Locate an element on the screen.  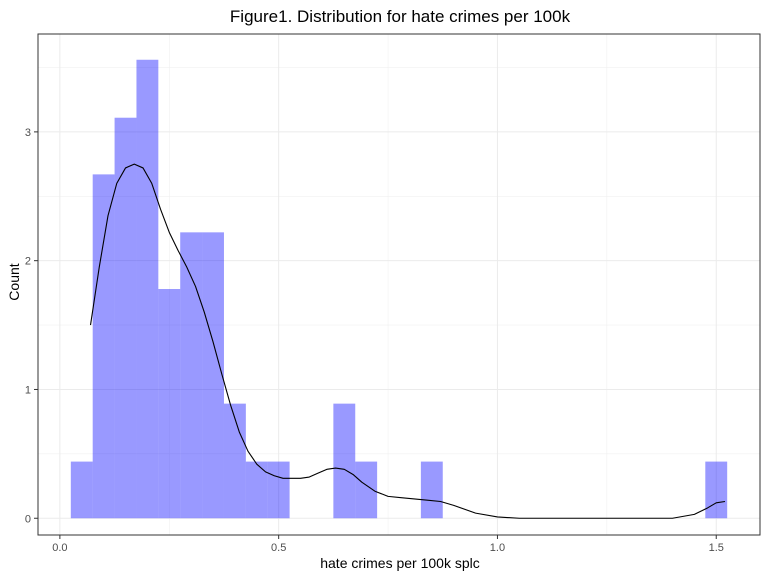
y-tick-label: 2 is located at coordinates (28, 262).